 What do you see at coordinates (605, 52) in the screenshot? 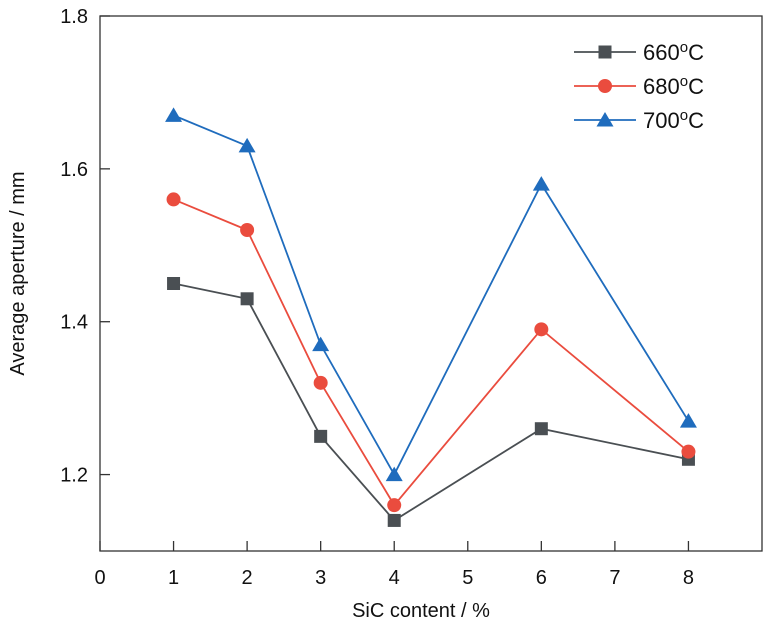
I see `legend-marker-square` at bounding box center [605, 52].